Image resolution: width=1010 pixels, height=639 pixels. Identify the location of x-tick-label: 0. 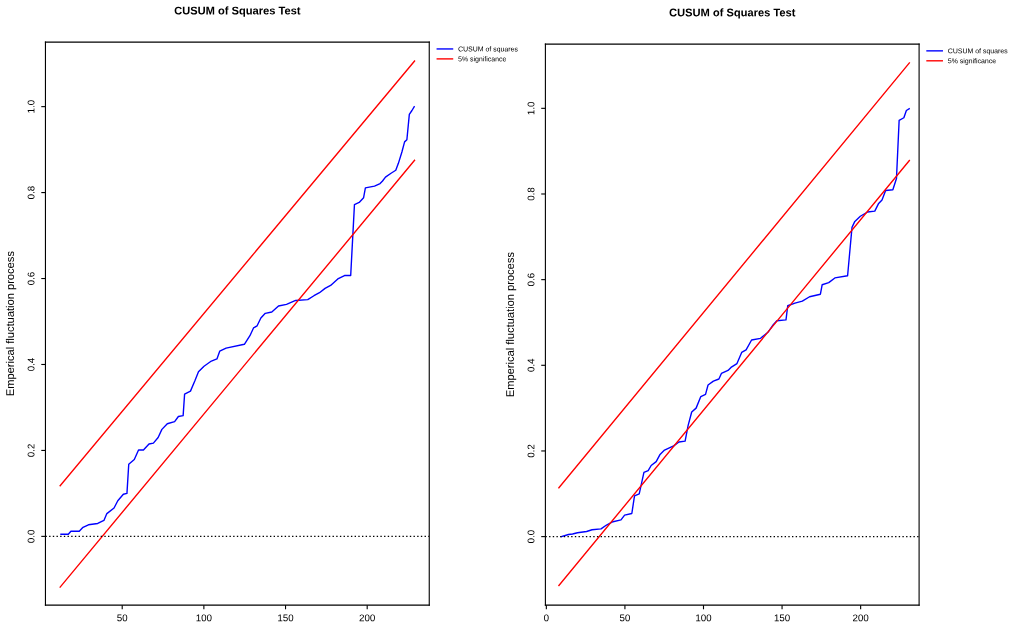
(546, 618).